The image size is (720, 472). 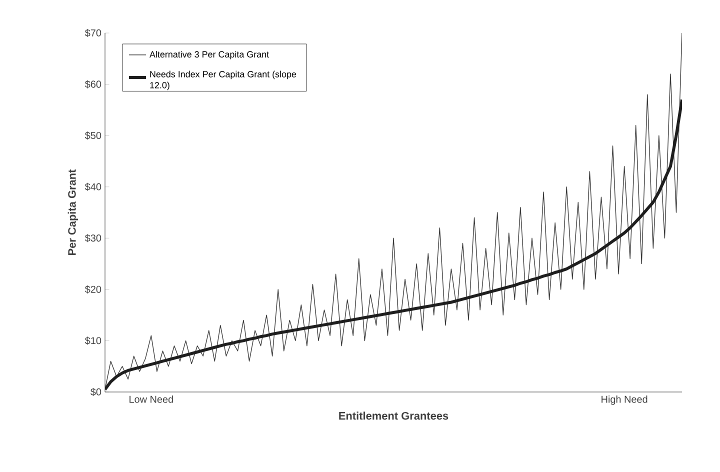 What do you see at coordinates (93, 186) in the screenshot?
I see `y-tick-label: $40` at bounding box center [93, 186].